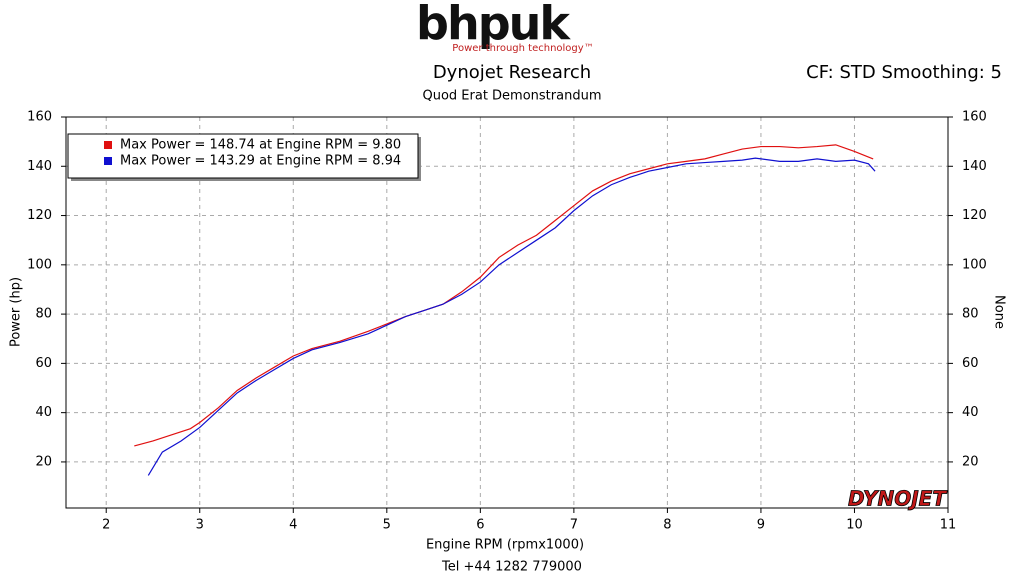 The height and width of the screenshot is (576, 1024). Describe the element at coordinates (574, 525) in the screenshot. I see `x-tick-label: 7` at that location.